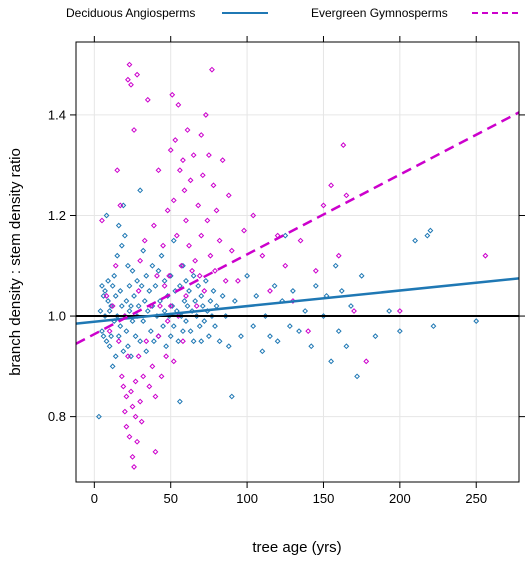 The image size is (532, 566). I want to click on y-tick-label: 0.8, so click(57, 416).